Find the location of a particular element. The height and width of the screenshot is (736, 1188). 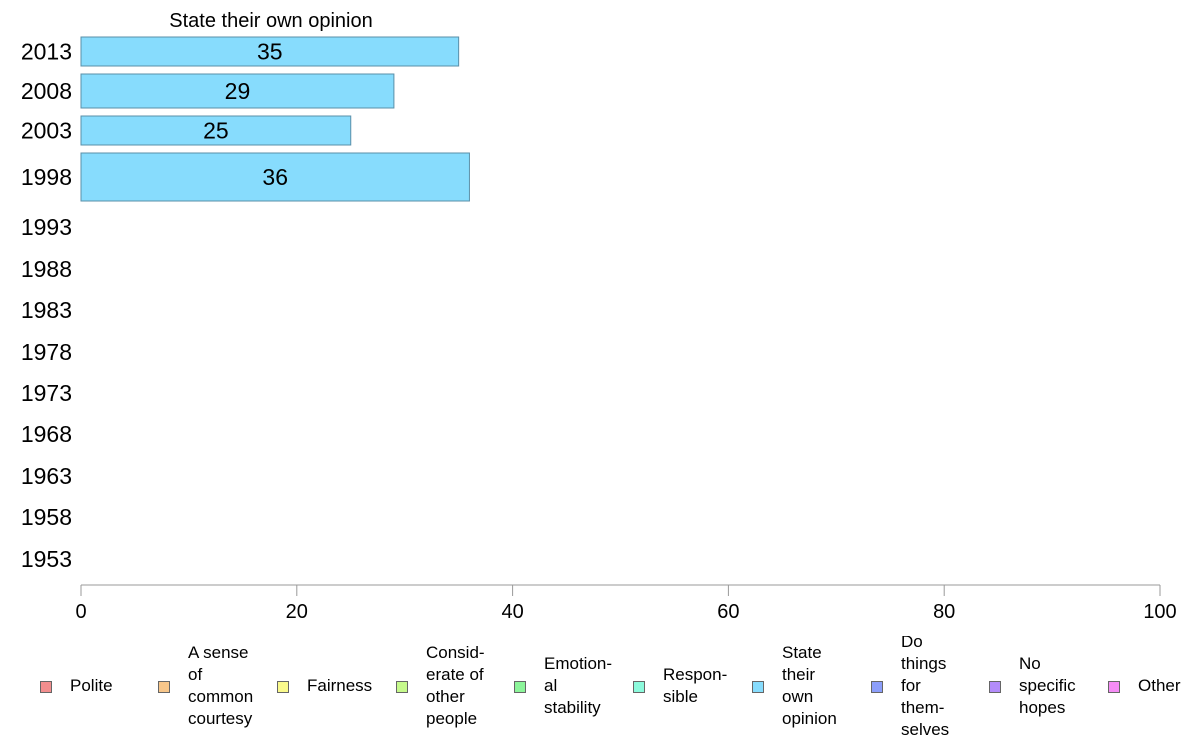

x-tick-label: 80 is located at coordinates (944, 612).